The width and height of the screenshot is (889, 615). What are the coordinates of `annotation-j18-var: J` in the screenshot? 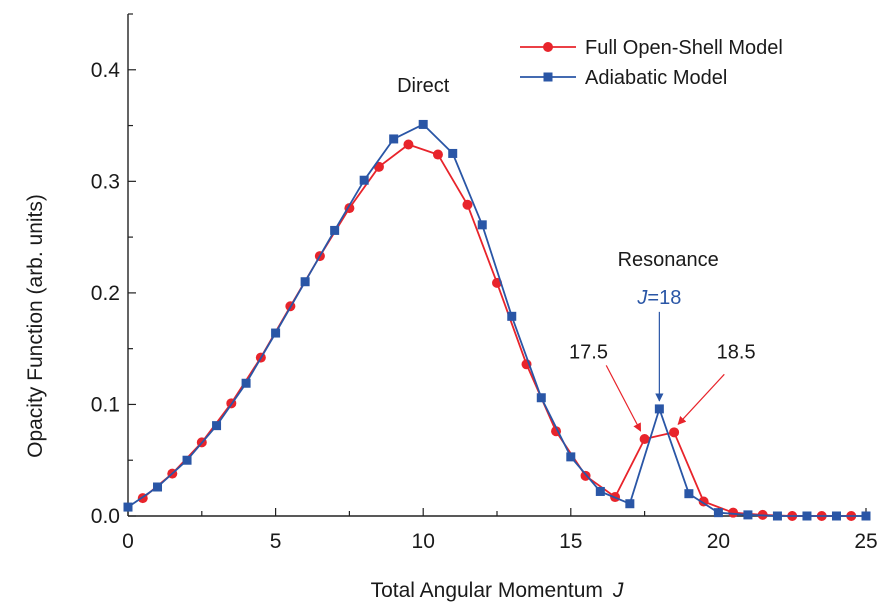 It's located at (642, 298).